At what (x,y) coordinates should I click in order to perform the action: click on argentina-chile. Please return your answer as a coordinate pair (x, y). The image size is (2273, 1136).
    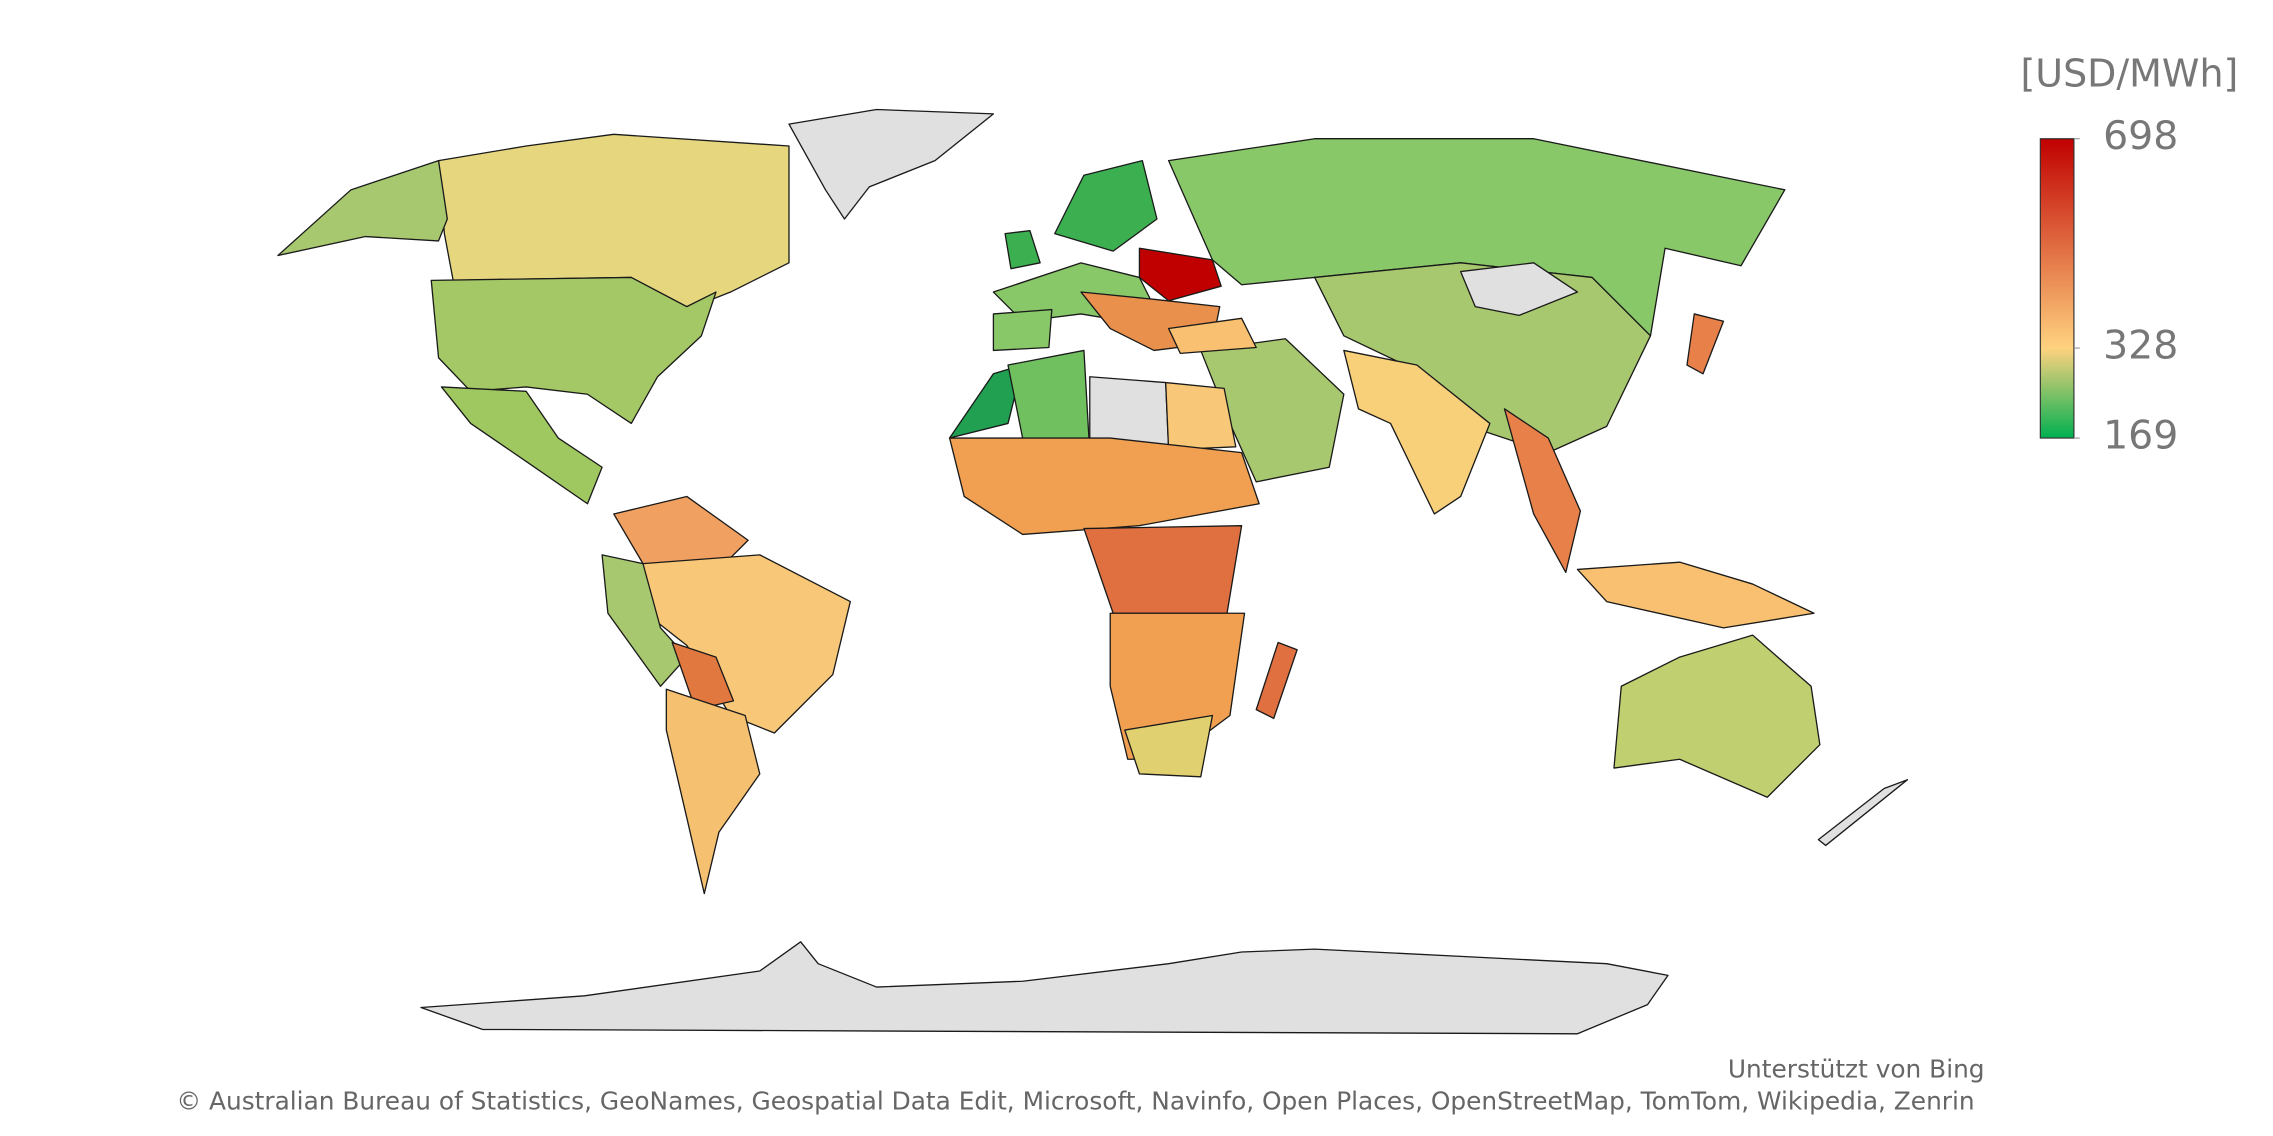
    Looking at the image, I should click on (713, 791).